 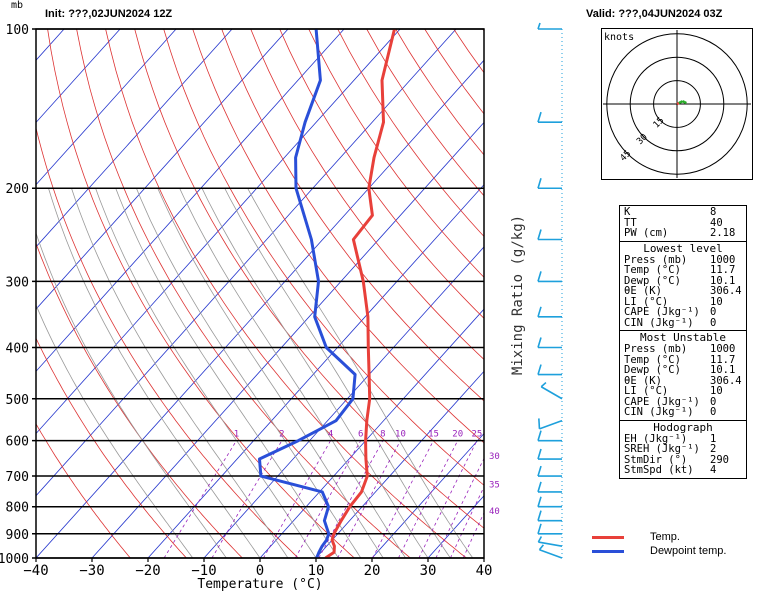 I want to click on stat-key: Press (mb), so click(x=656, y=349).